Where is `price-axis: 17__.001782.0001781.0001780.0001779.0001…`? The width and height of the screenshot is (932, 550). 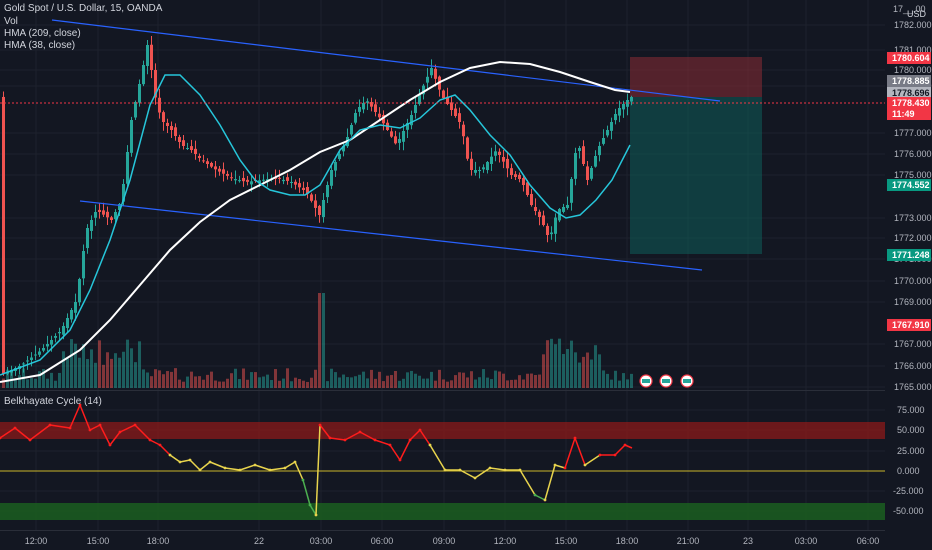 price-axis: 17__.001782.0001781.0001780.0001779.0001… is located at coordinates (909, 198).